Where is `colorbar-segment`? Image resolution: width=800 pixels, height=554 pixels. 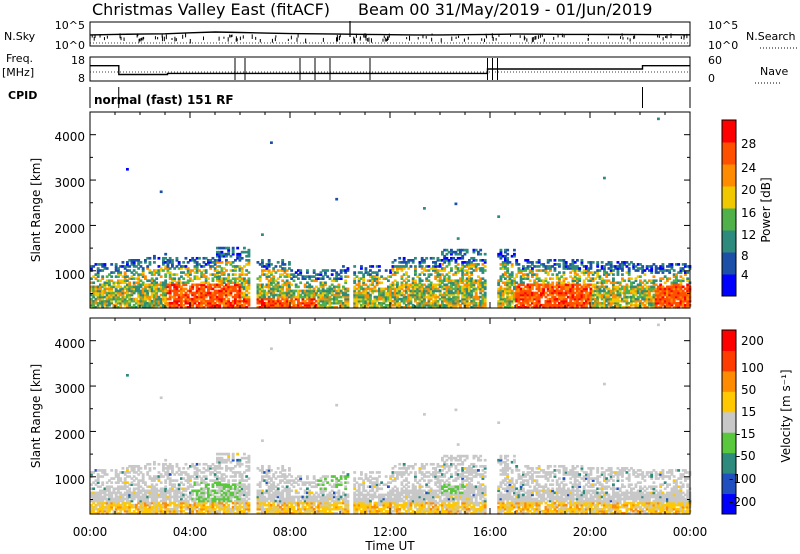 colorbar-segment is located at coordinates (729, 285).